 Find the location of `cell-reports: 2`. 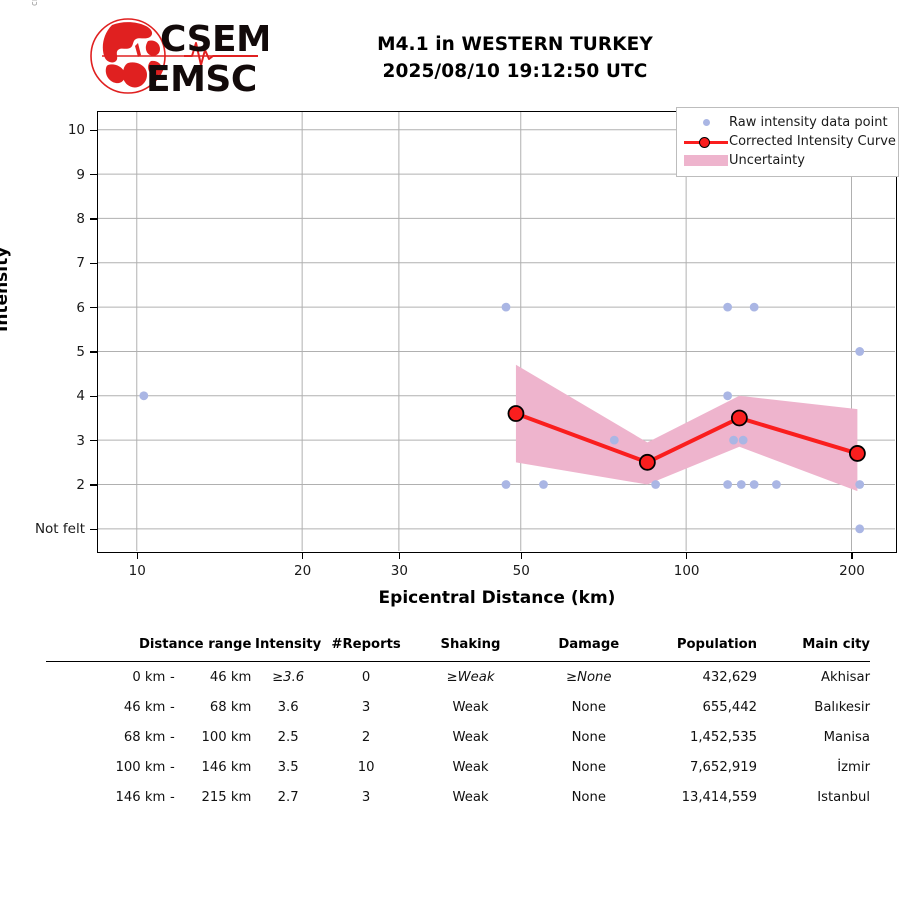

cell-reports: 2 is located at coordinates (366, 737).